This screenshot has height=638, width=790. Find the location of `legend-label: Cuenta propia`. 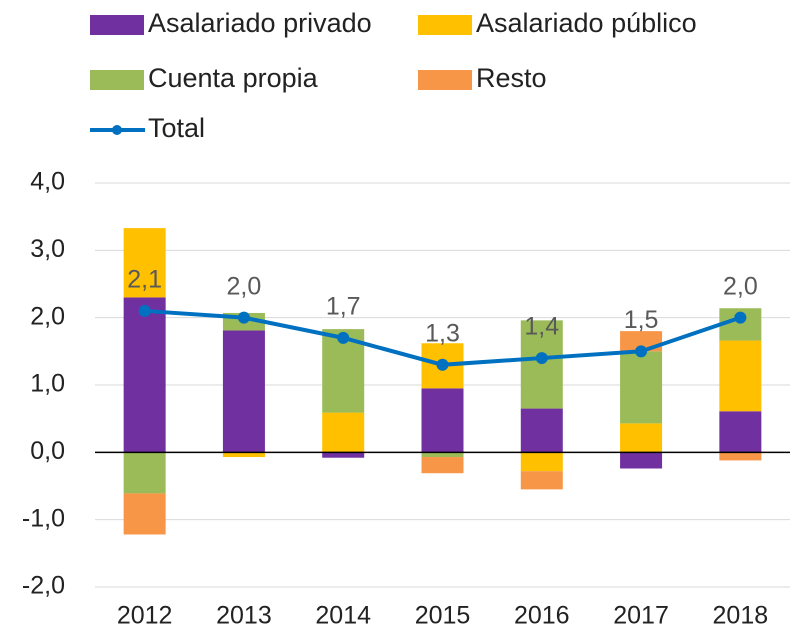

legend-label: Cuenta propia is located at coordinates (233, 78).